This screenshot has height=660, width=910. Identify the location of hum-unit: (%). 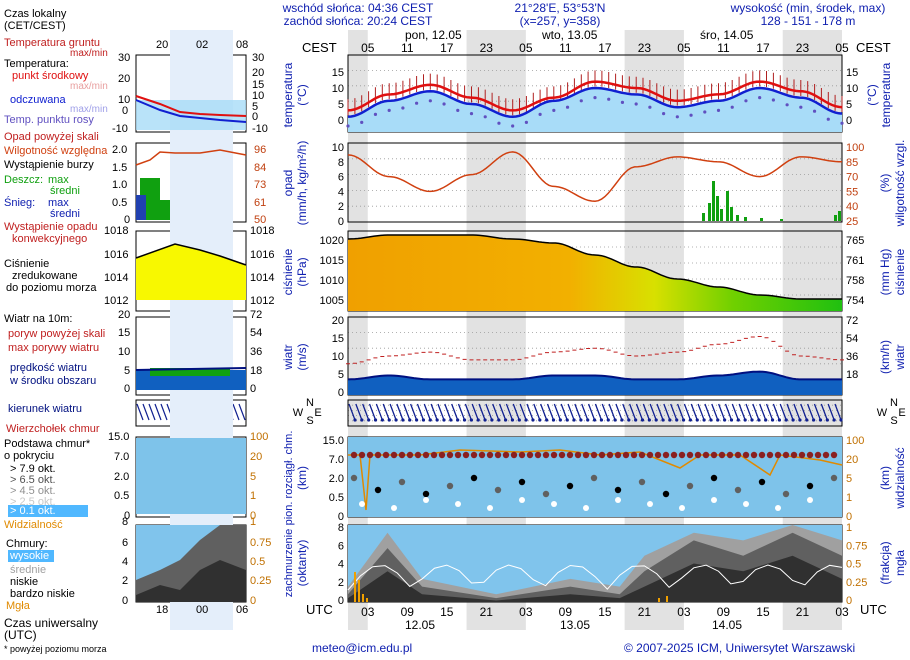
(885, 183).